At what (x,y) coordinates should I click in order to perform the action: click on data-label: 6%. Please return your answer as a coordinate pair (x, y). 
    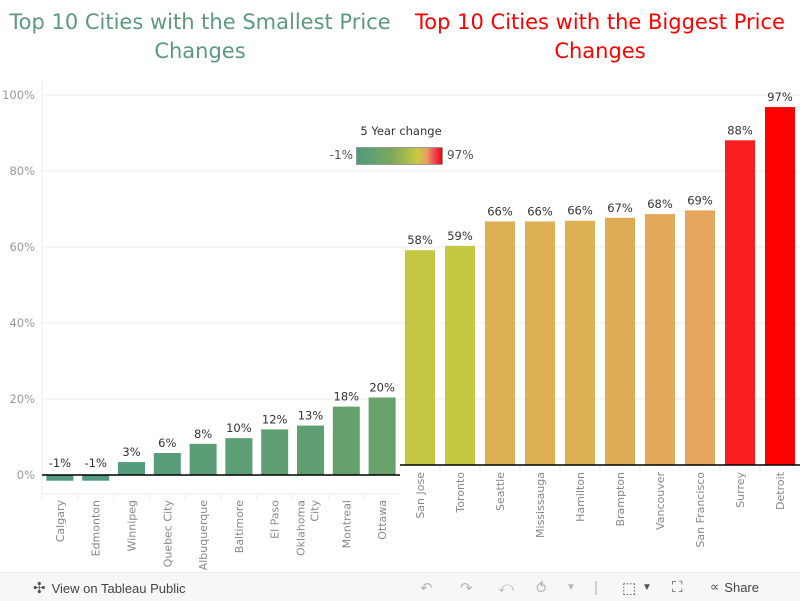
    Looking at the image, I should click on (167, 443).